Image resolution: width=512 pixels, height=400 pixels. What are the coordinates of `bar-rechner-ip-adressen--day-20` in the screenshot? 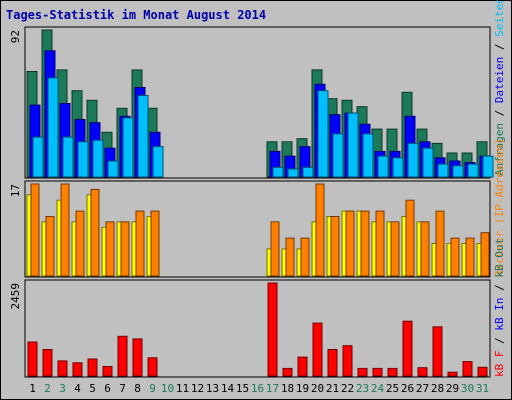 It's located at (320, 230).